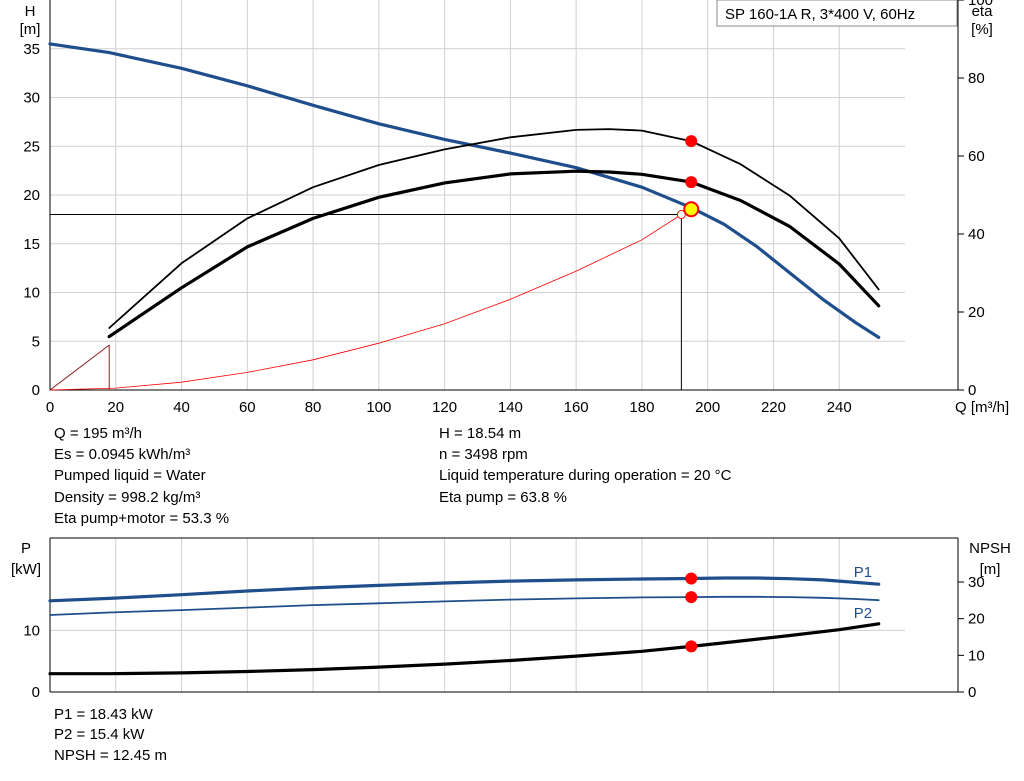 This screenshot has height=781, width=1024. I want to click on top-right-tick-label: 20, so click(976, 312).